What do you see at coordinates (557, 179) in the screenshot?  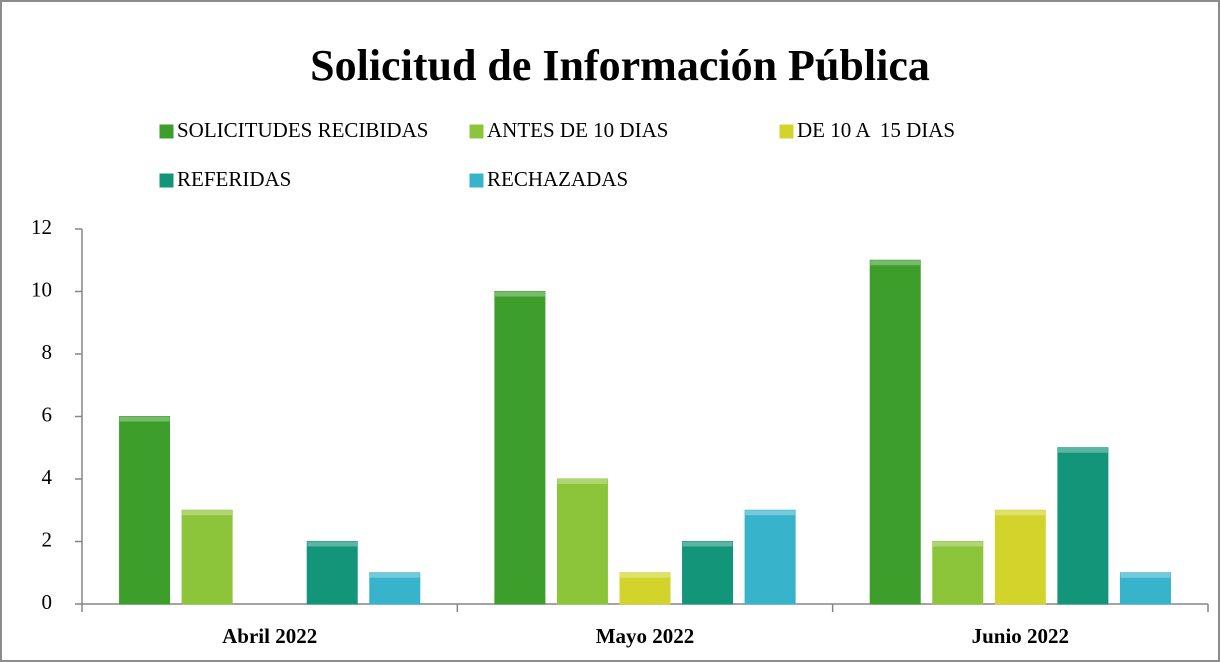 I see `legend-label: RECHAZADAS` at bounding box center [557, 179].